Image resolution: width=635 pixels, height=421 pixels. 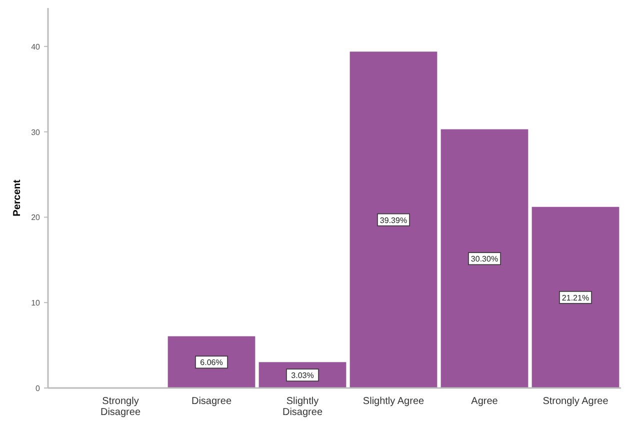 What do you see at coordinates (575, 401) in the screenshot?
I see `x-tick-label: Strongly Agree` at bounding box center [575, 401].